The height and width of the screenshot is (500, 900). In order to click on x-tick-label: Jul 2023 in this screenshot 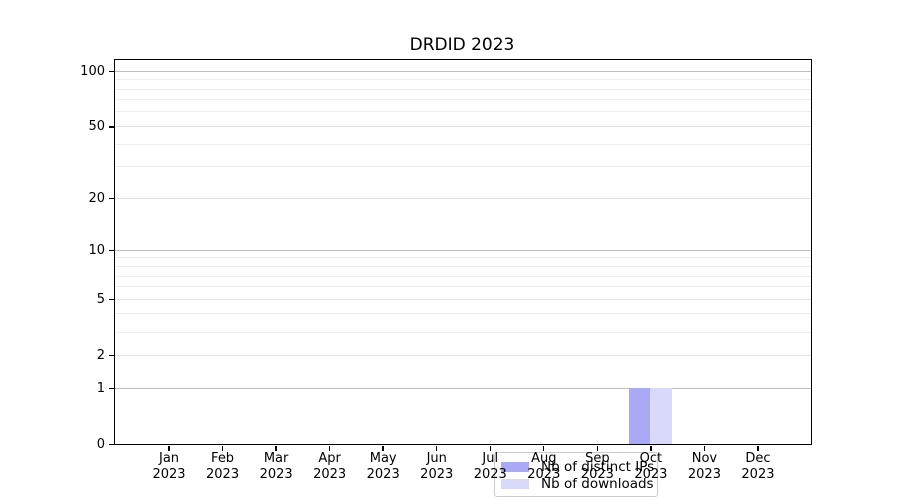, I will do `click(490, 466)`.